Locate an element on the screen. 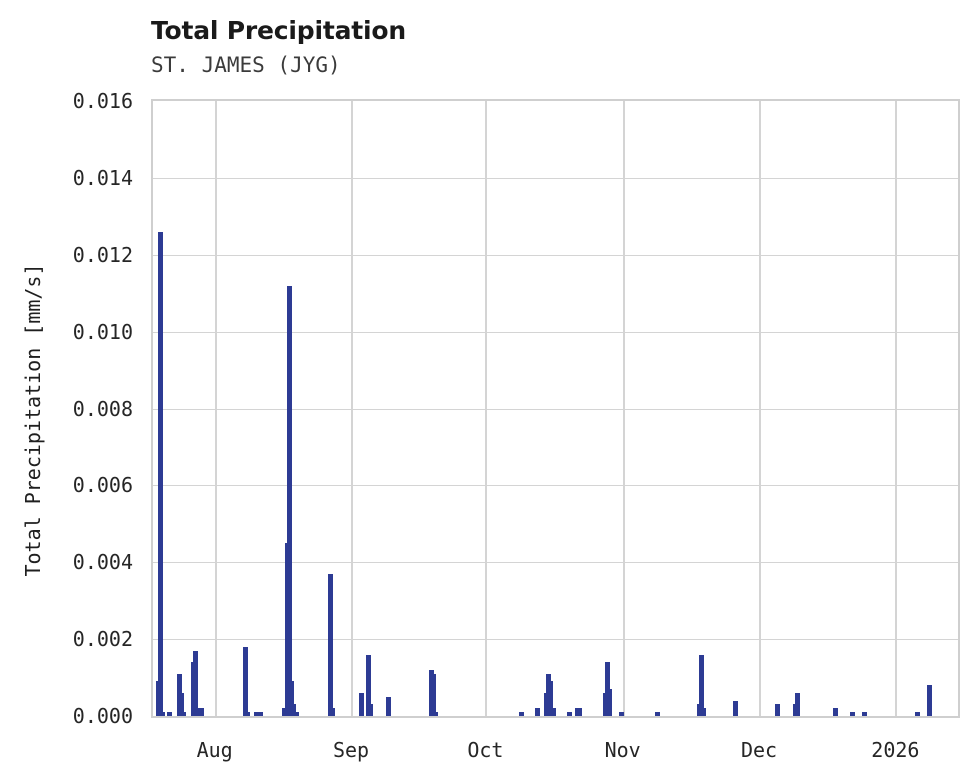  y-tick-label: 0.012 is located at coordinates (102, 254).